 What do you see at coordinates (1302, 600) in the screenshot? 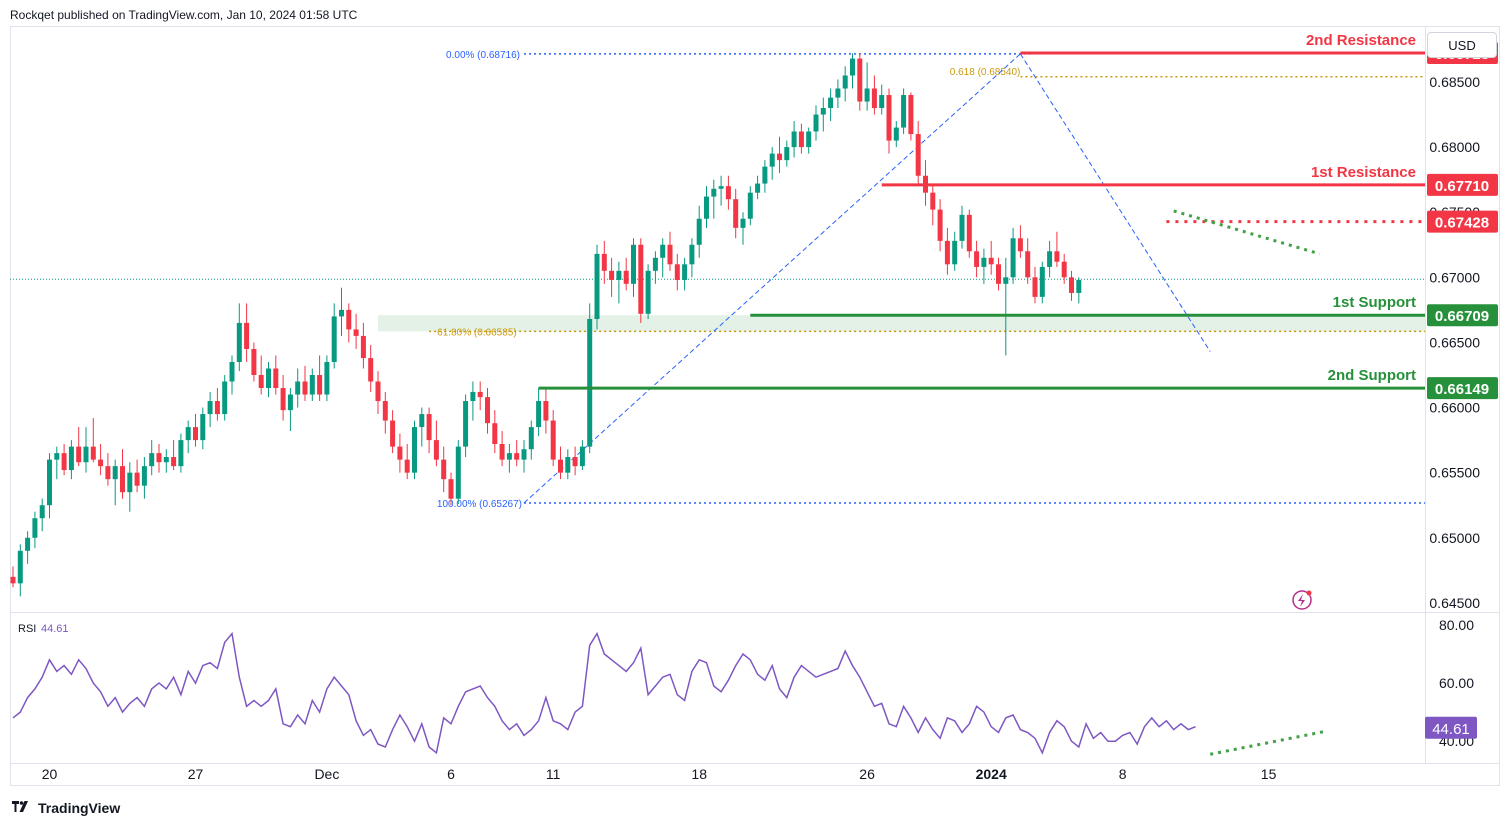
I see `alert-icon` at bounding box center [1302, 600].